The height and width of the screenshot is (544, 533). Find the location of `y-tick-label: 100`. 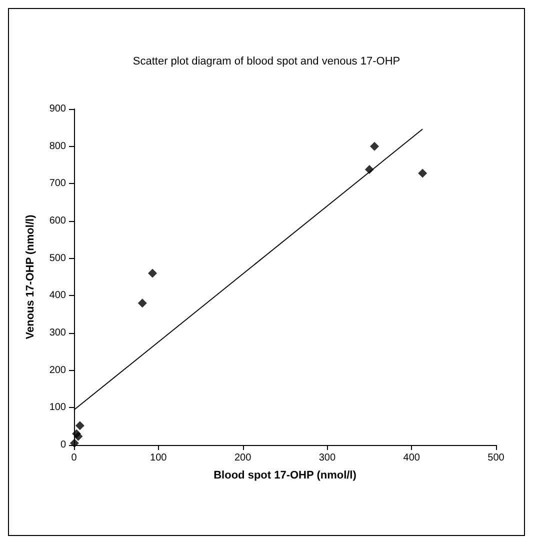

y-tick-label: 100 is located at coordinates (57, 408).